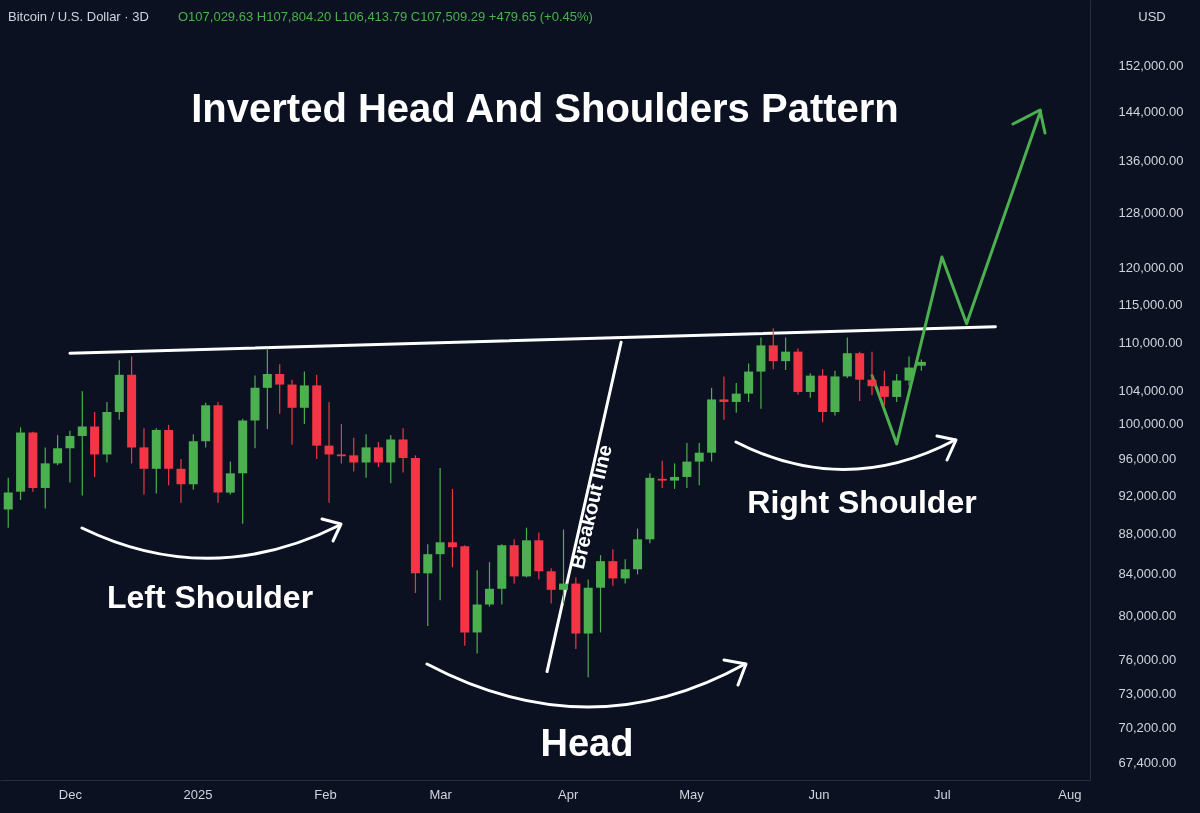 Image resolution: width=1200 pixels, height=813 pixels. Describe the element at coordinates (70, 794) in the screenshot. I see `x-tick-label: Dec` at that location.